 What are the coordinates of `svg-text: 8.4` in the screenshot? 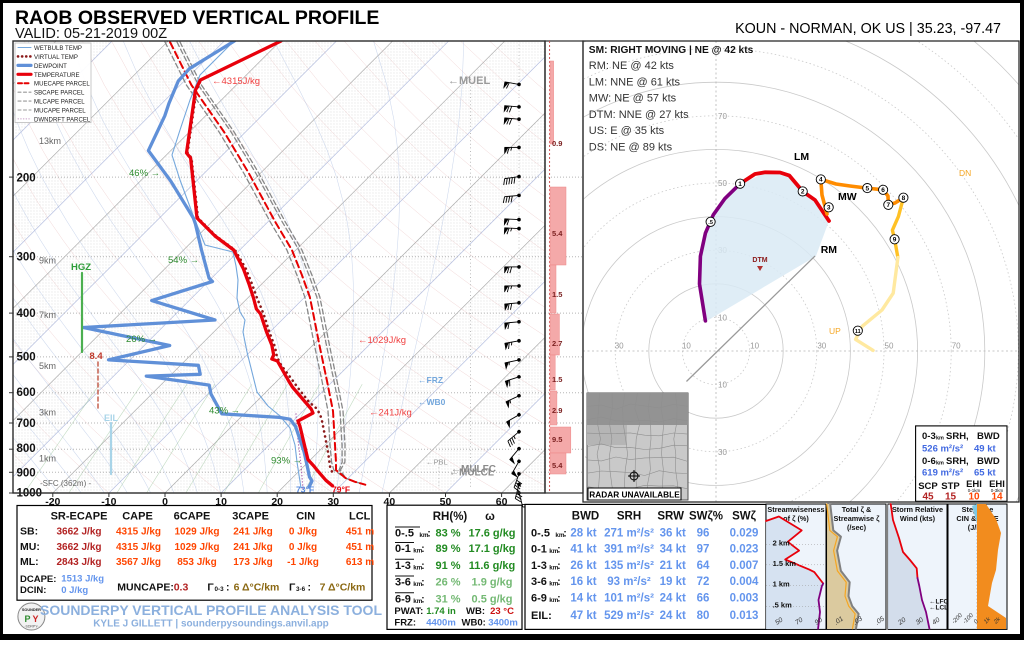 It's located at (96, 356).